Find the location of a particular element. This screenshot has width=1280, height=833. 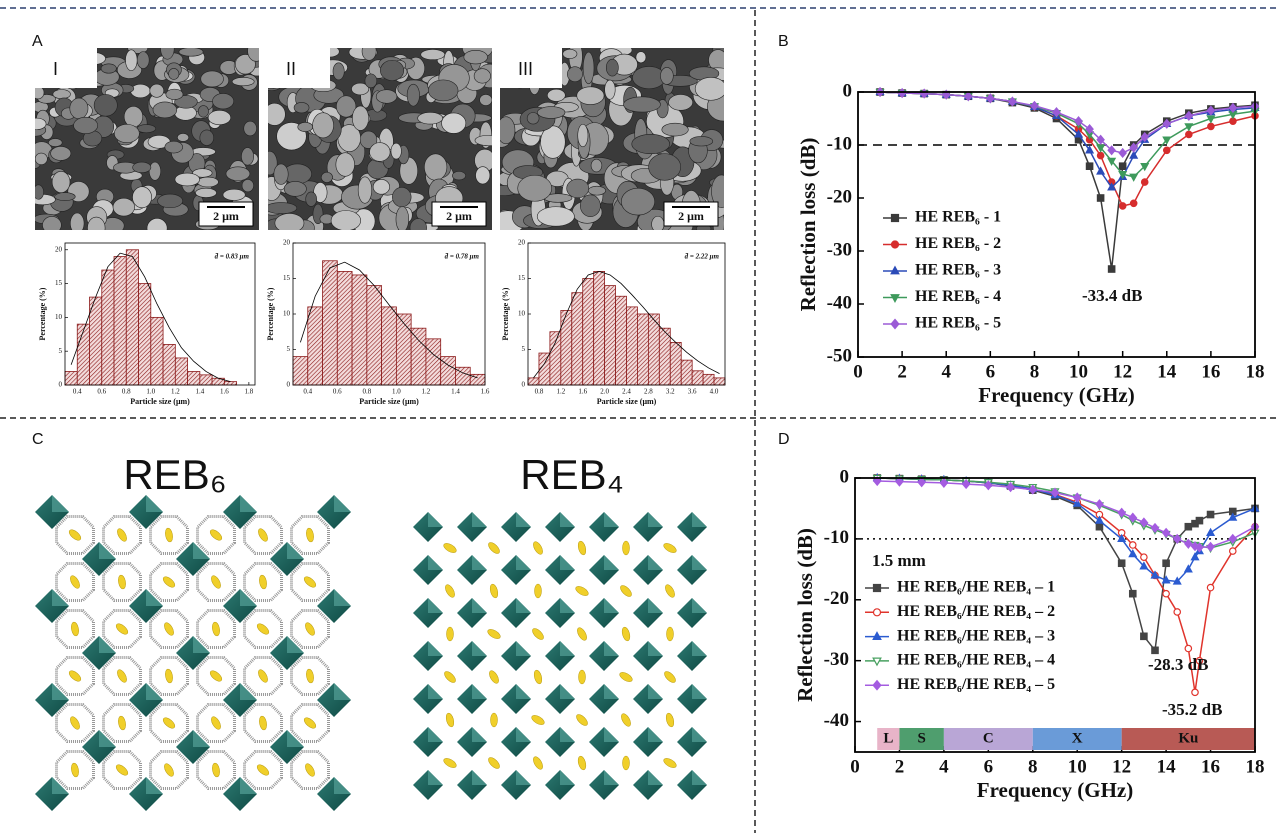

series-line is located at coordinates (1066, 513).